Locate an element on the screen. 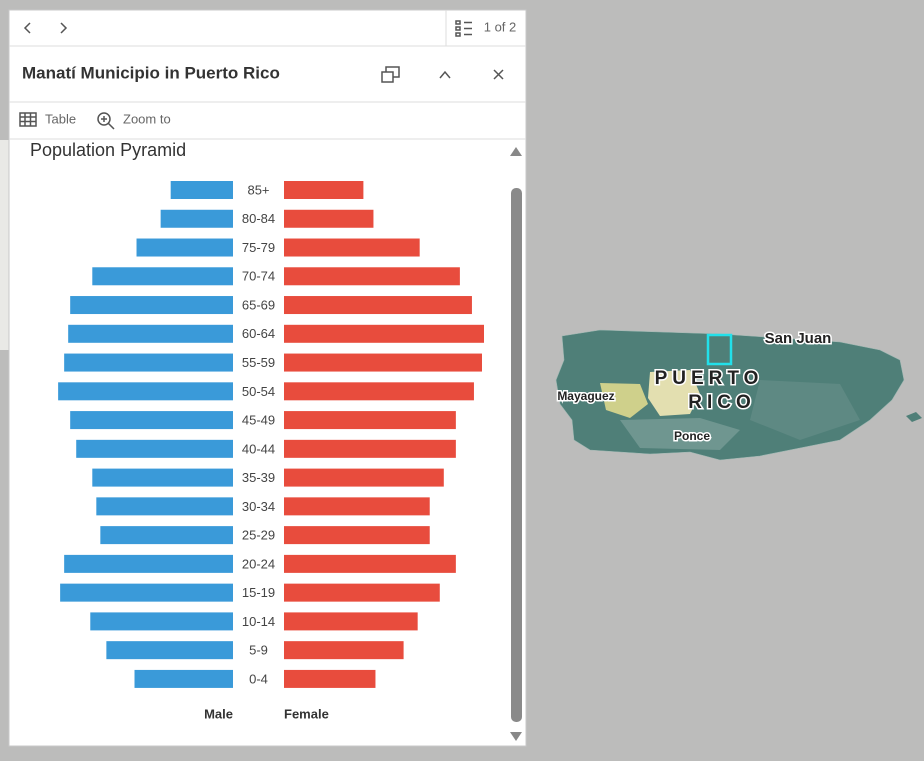  category-label: 25-29 is located at coordinates (258, 535).